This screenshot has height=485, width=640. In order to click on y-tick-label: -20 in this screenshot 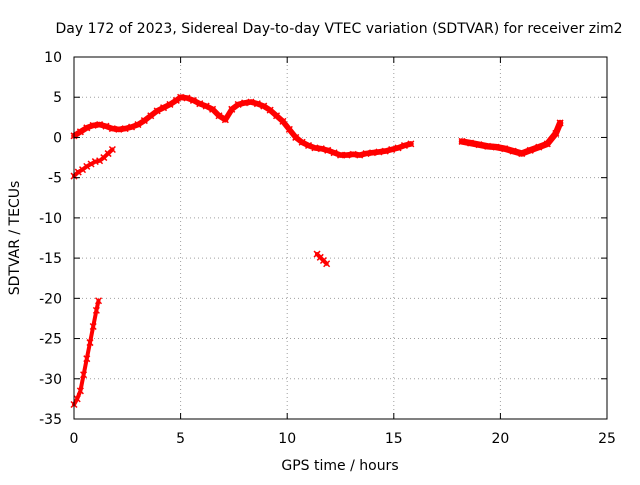, I will do `click(50, 299)`.